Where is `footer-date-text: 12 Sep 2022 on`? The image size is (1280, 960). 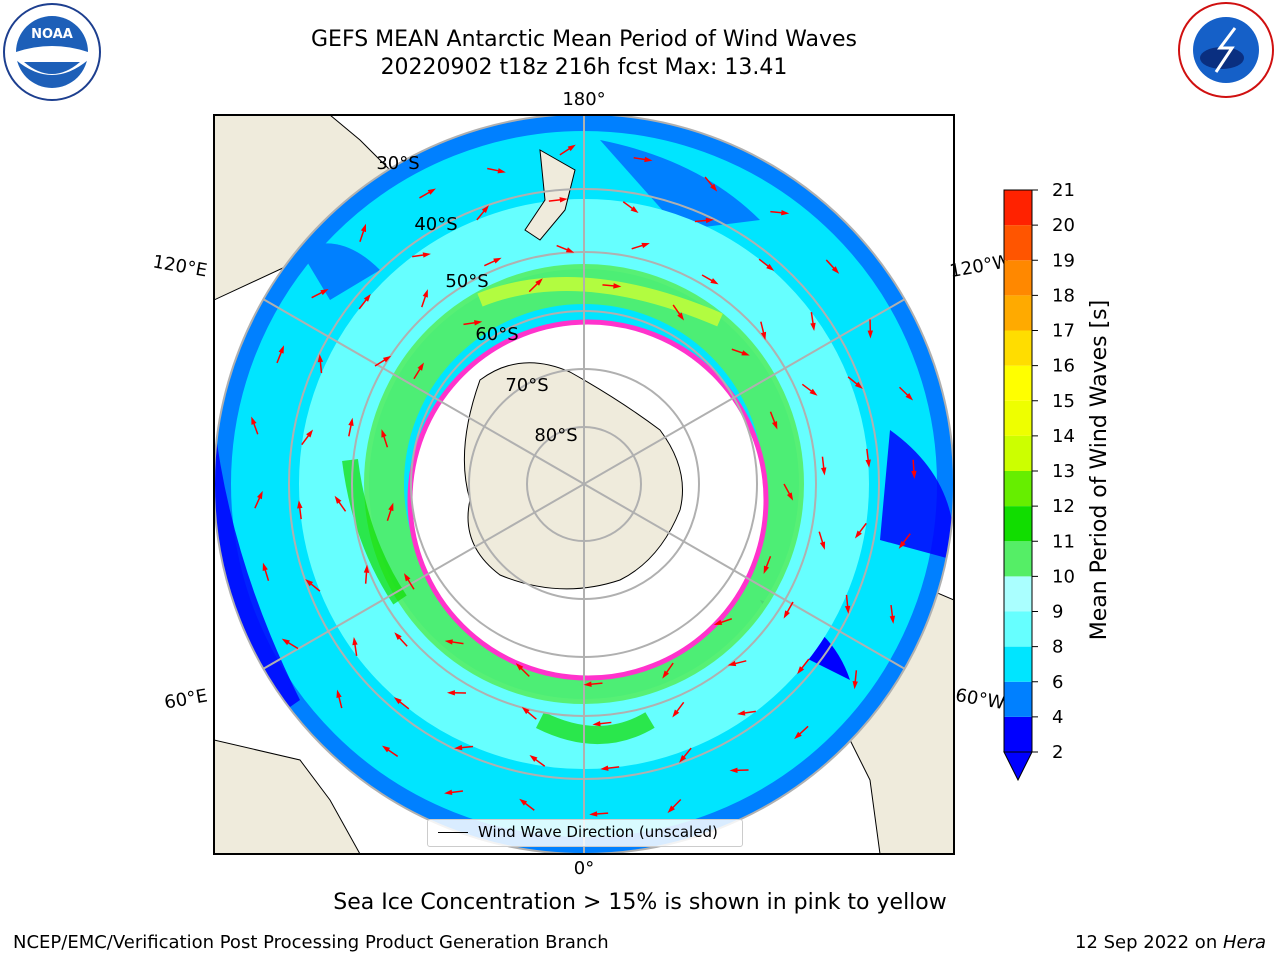
footer-date-text: 12 Sep 2022 on is located at coordinates (1149, 942).